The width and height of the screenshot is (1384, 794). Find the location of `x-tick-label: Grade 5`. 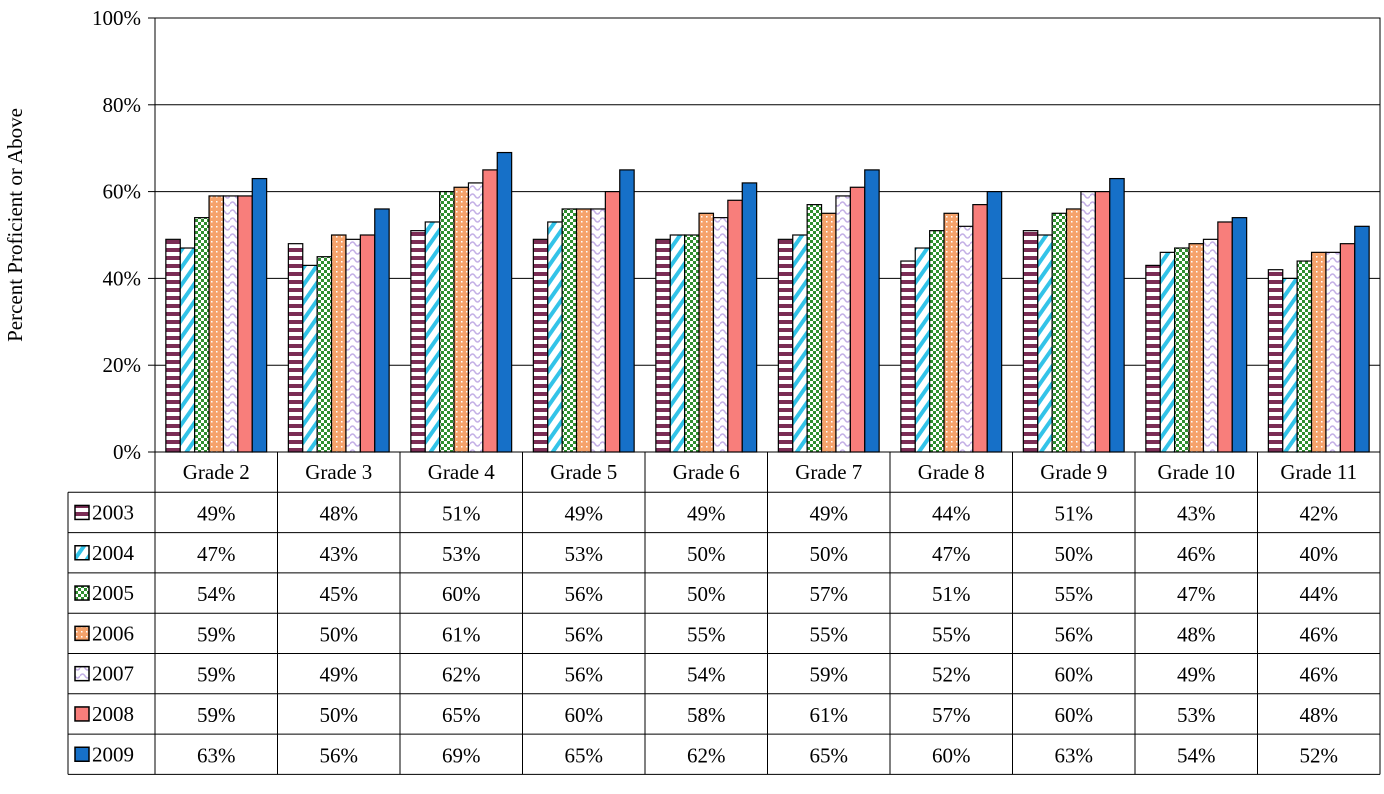

x-tick-label: Grade 5 is located at coordinates (583, 472).